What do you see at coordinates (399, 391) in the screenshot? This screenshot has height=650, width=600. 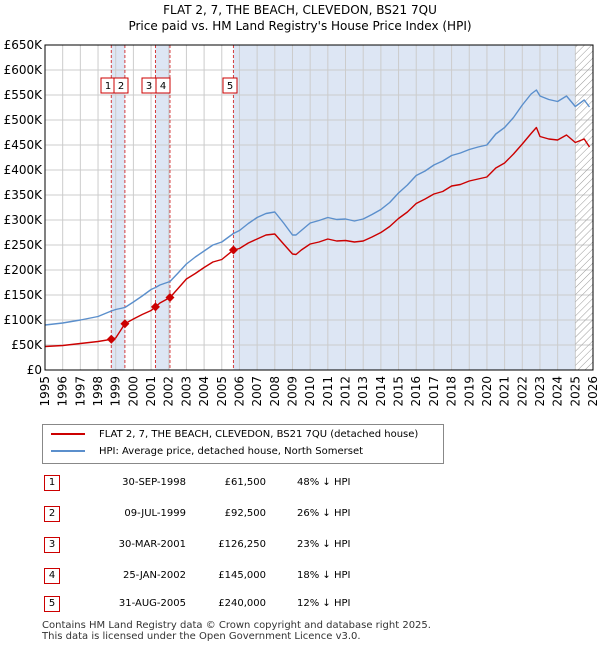 I see `x-tick-label: 2015` at bounding box center [399, 391].